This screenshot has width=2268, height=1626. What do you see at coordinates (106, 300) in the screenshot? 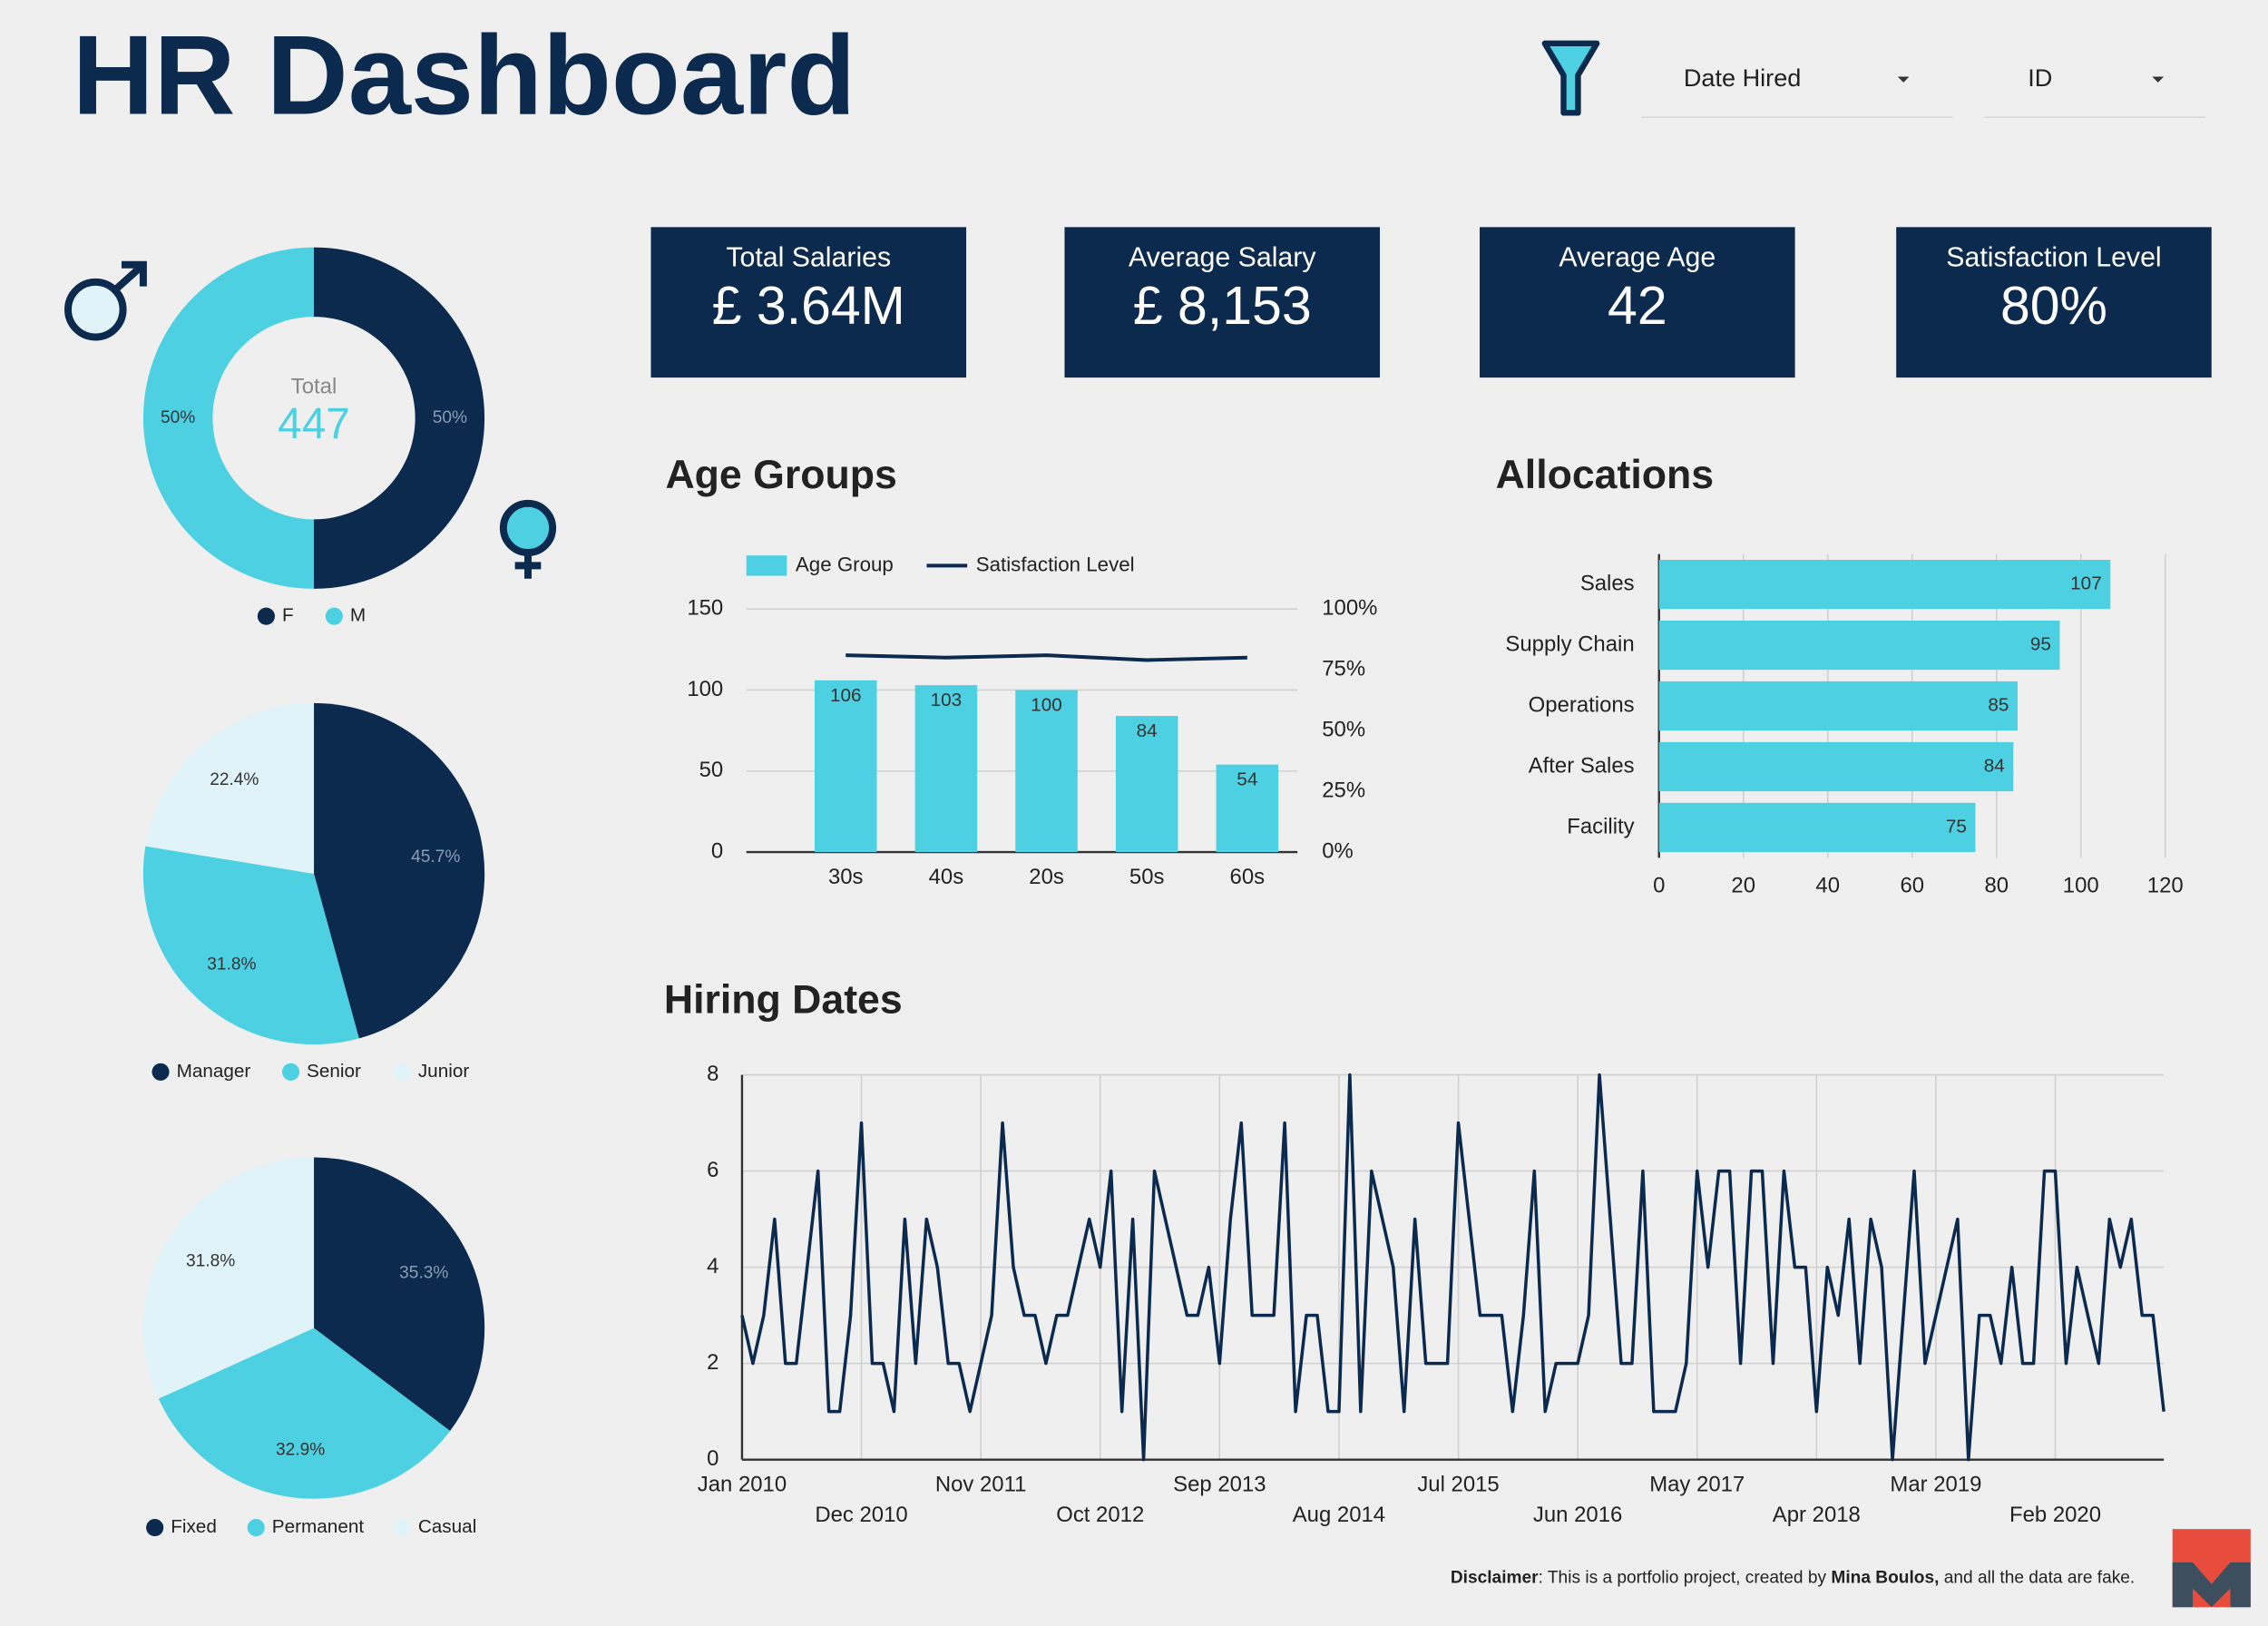
I see `male-icon` at bounding box center [106, 300].